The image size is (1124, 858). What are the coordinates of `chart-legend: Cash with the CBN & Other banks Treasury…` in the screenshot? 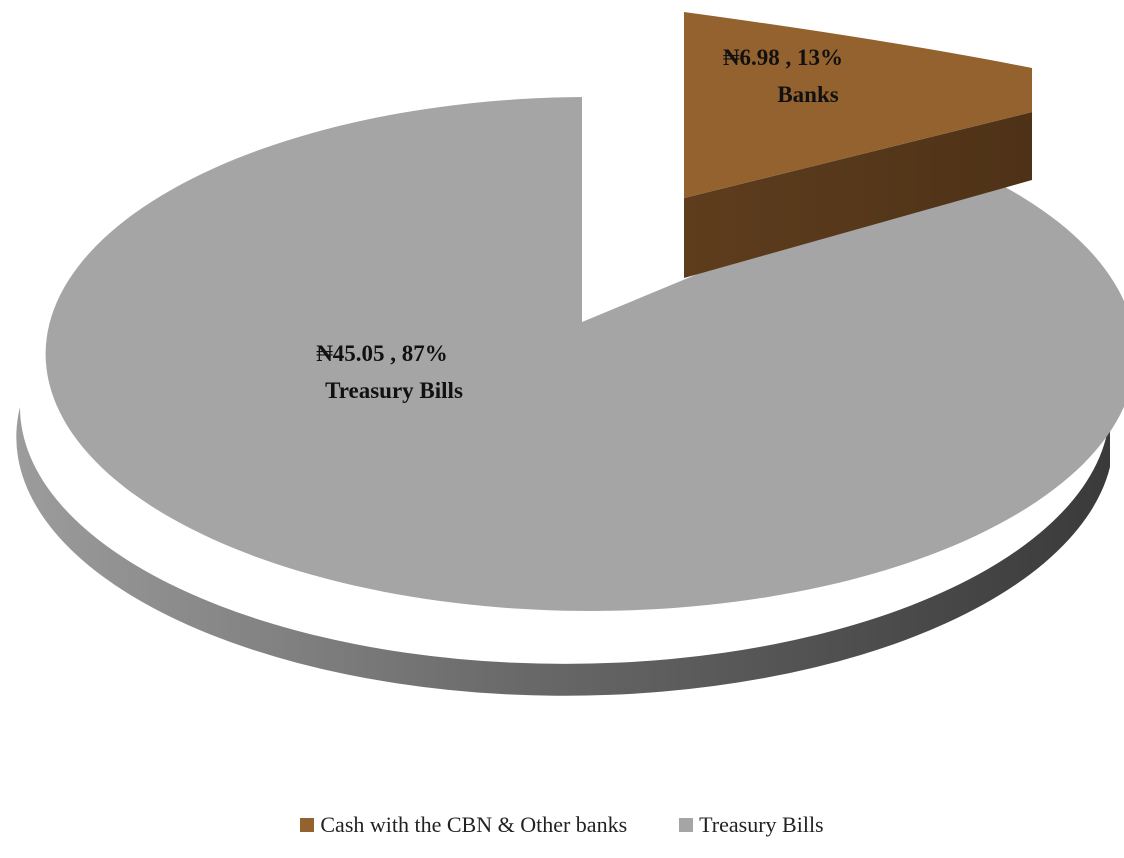 It's located at (562, 825).